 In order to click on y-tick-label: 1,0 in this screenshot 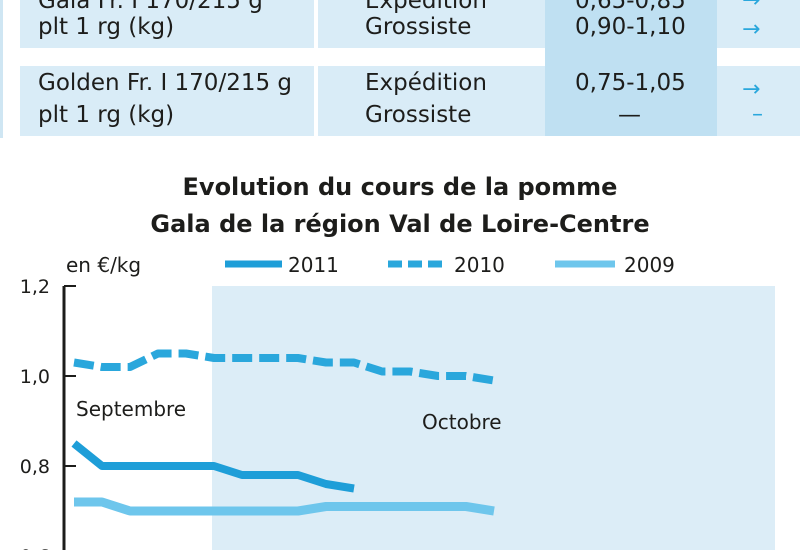, I will do `click(35, 377)`.